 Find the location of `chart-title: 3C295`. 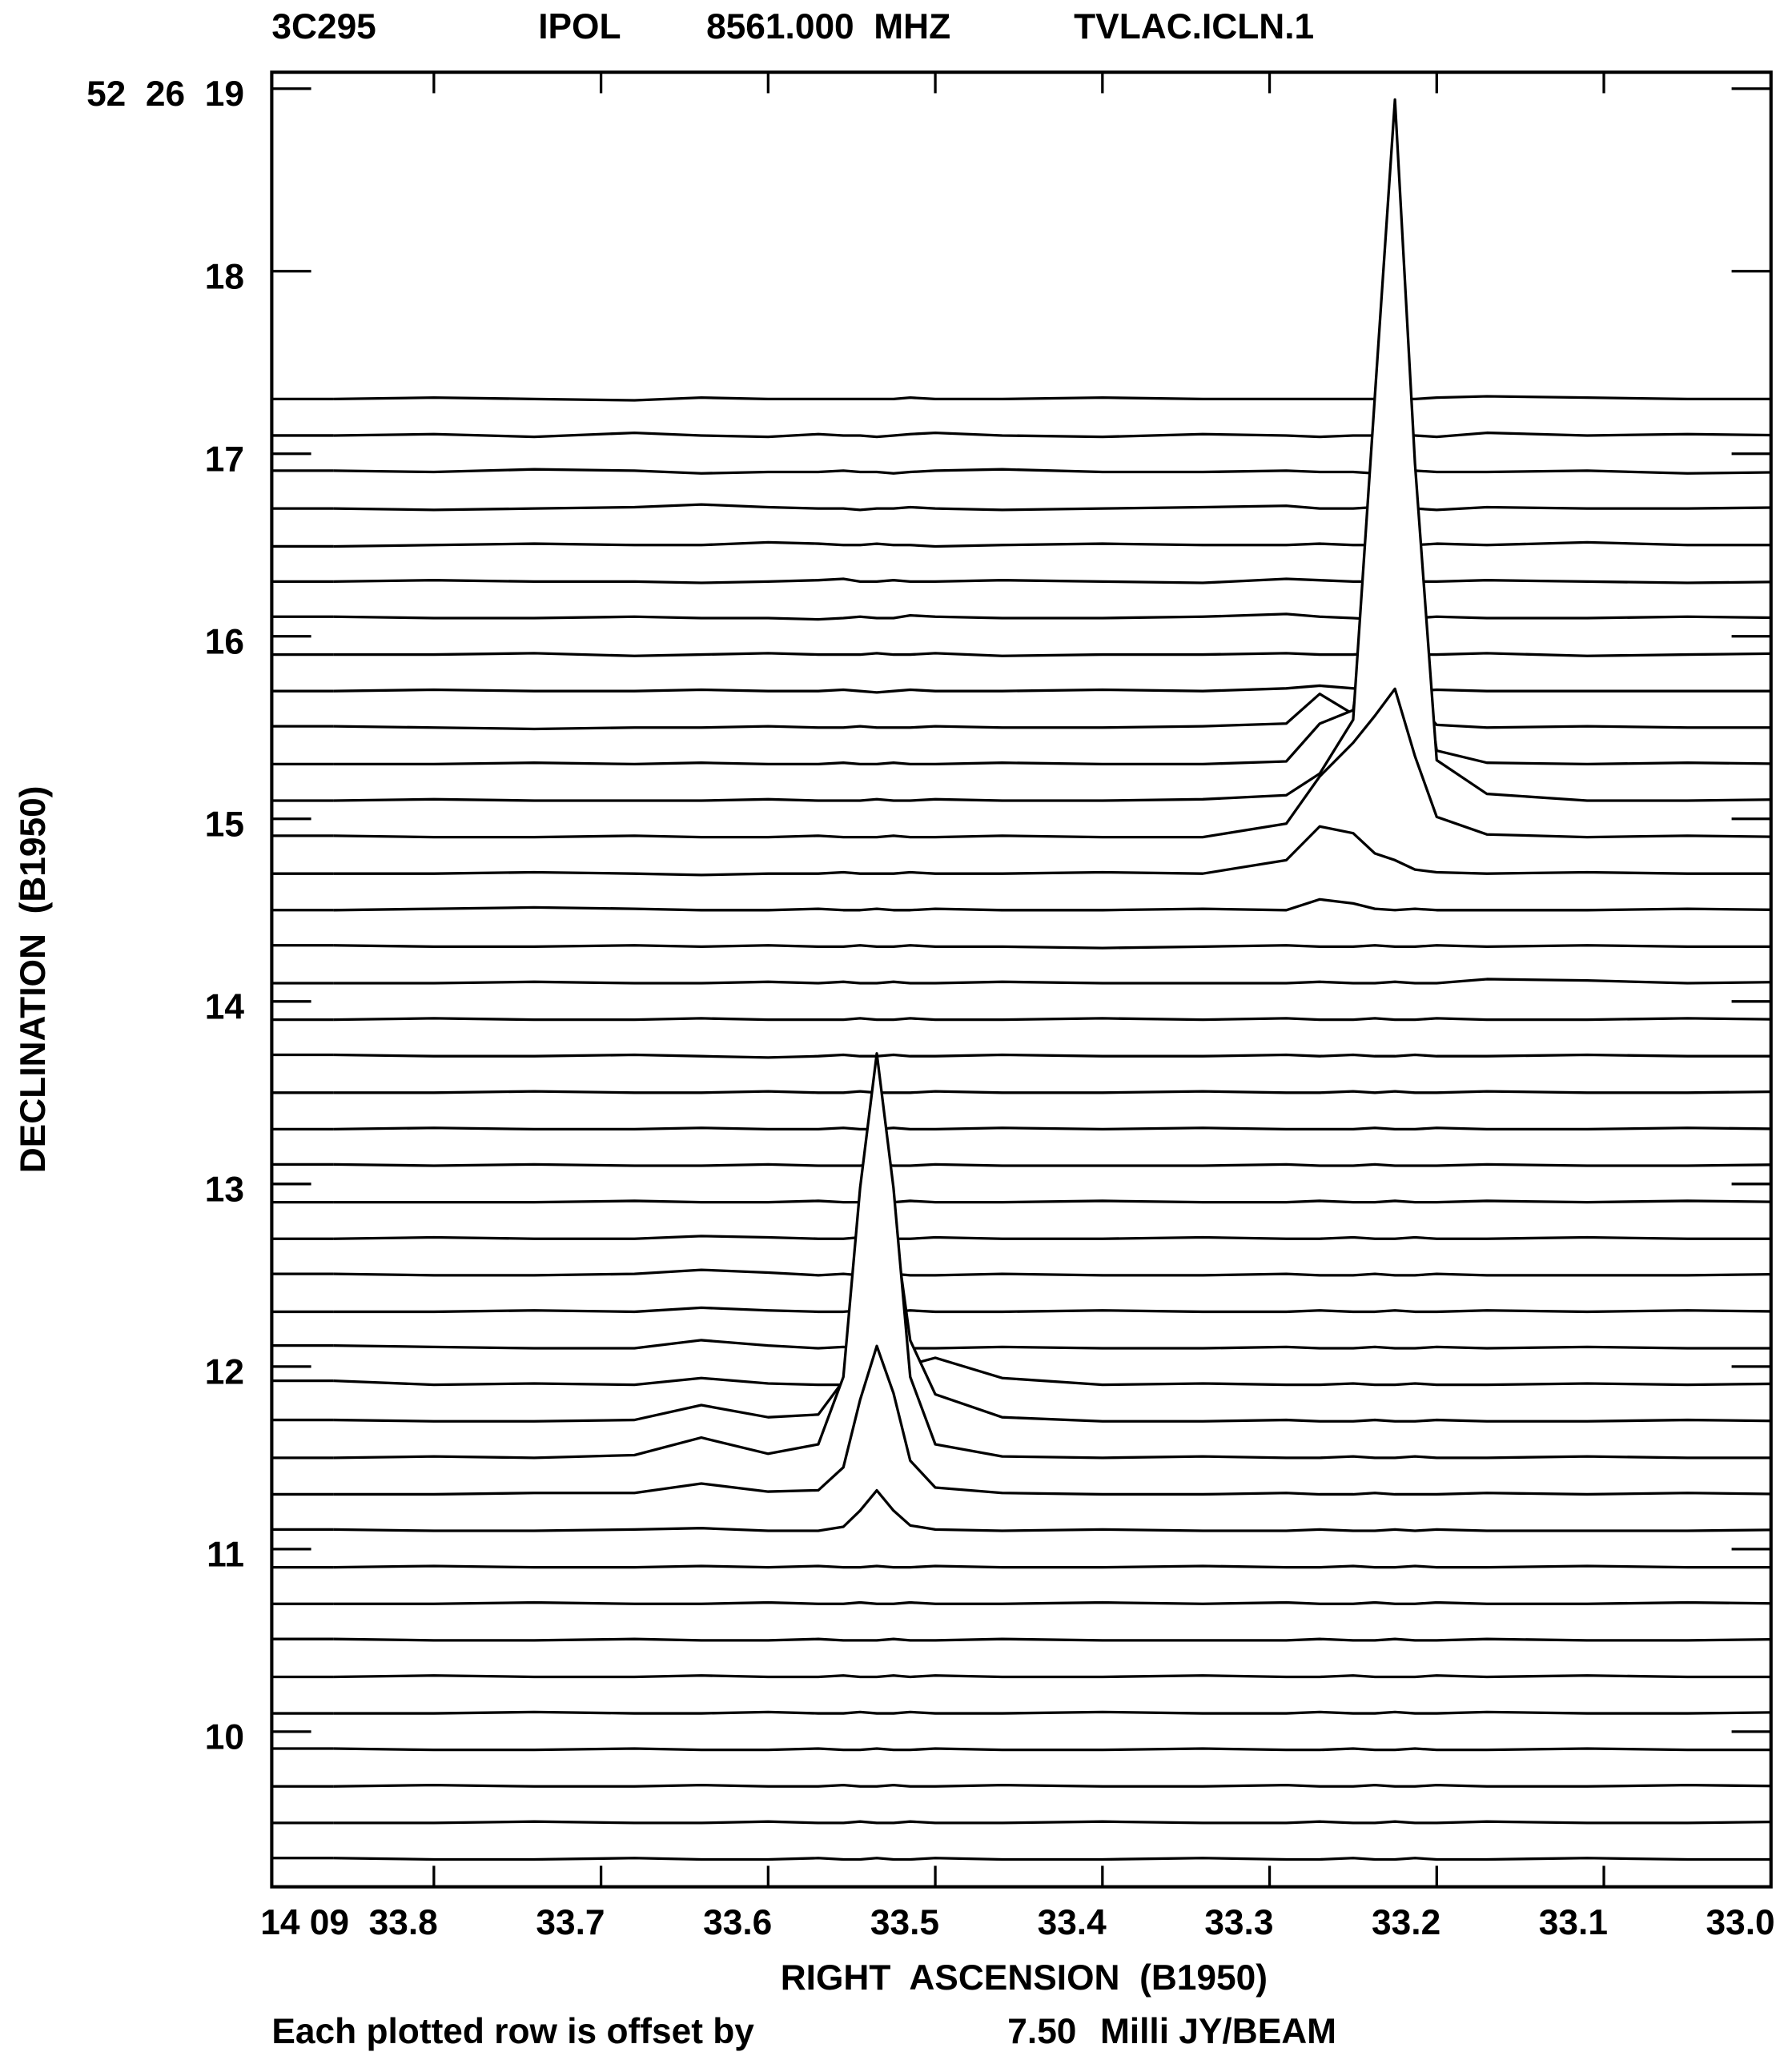

chart-title: 3C295 is located at coordinates (324, 26).